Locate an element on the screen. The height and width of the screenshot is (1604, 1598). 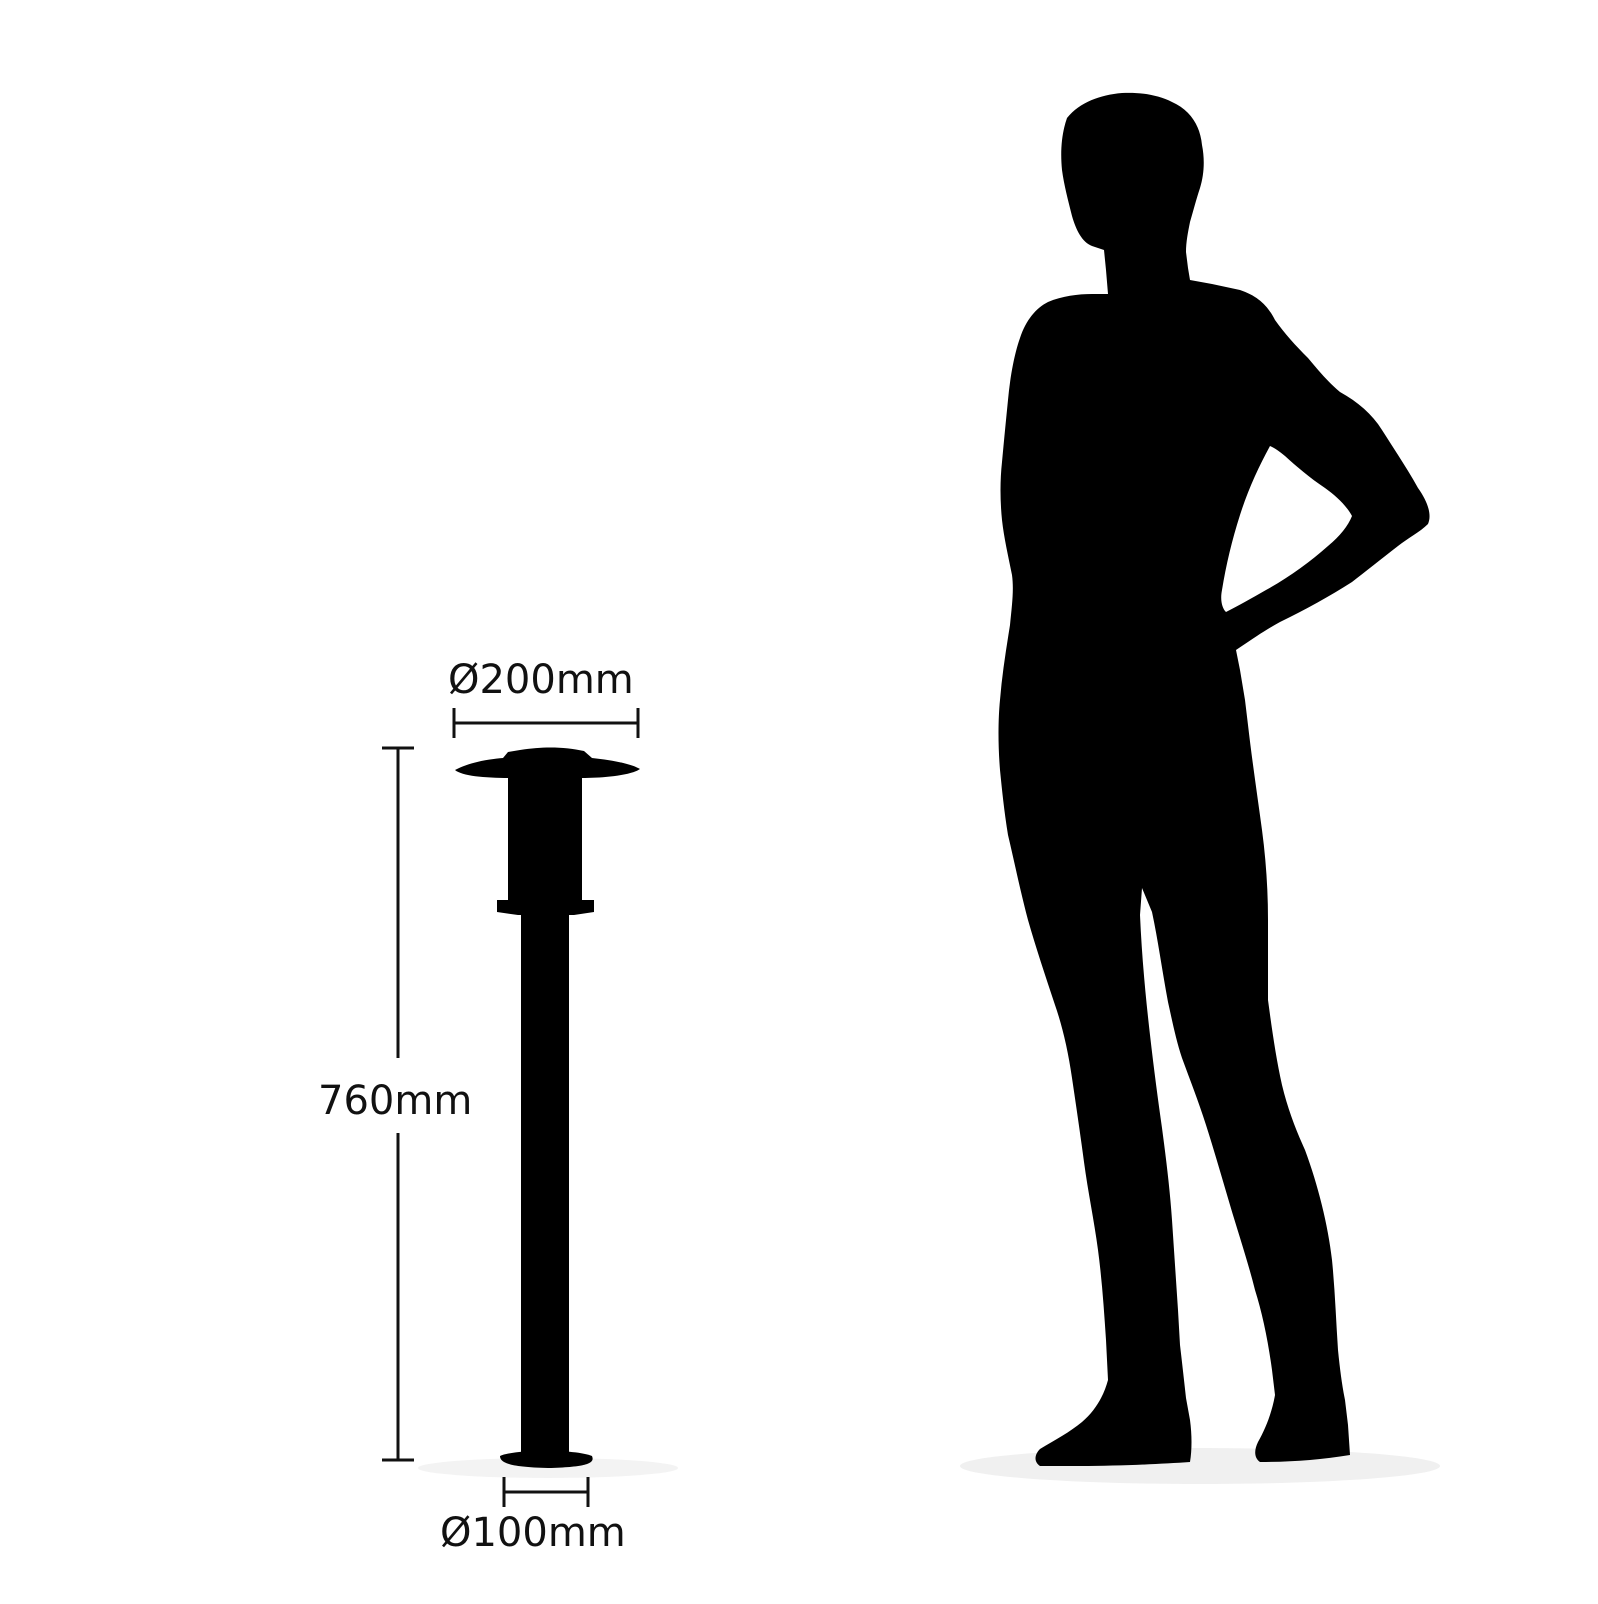
lamp-body is located at coordinates (545, 839).